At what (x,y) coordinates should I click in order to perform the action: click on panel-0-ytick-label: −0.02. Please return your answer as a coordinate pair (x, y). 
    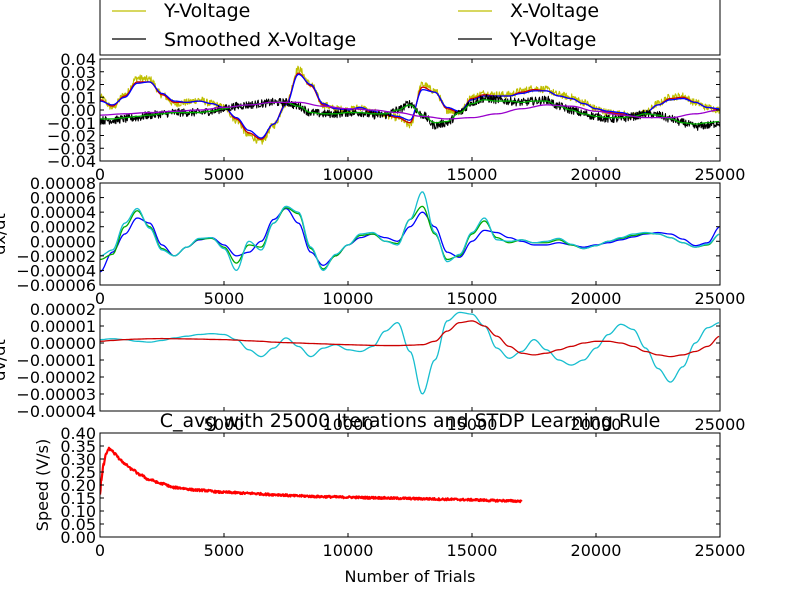
    Looking at the image, I should click on (71, 136).